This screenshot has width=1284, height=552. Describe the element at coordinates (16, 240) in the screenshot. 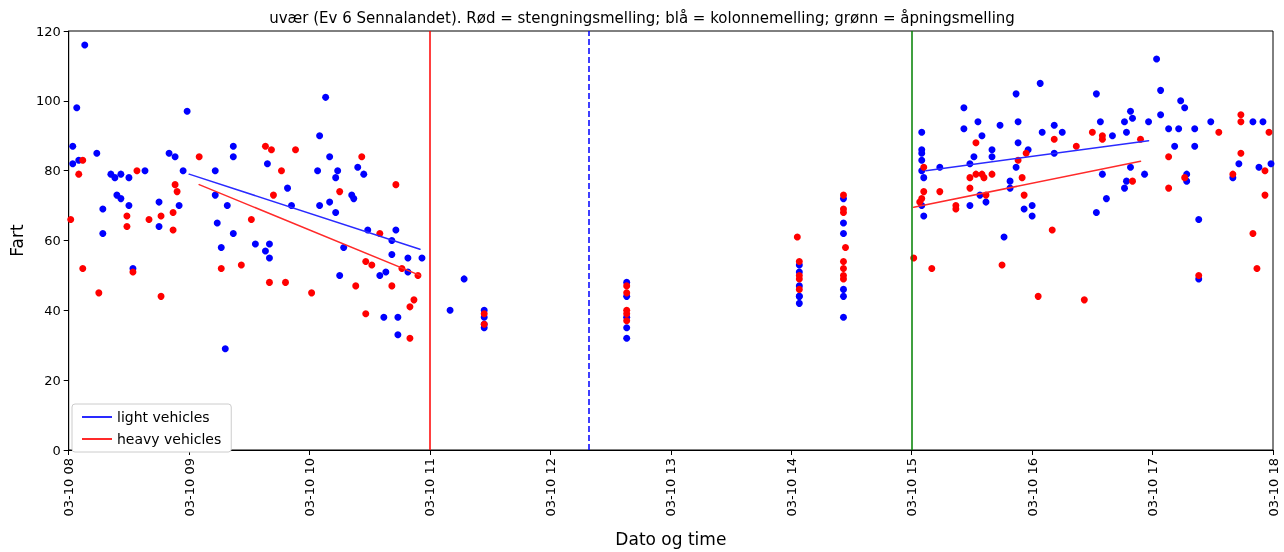

I see `y-axis-title: Fart` at that location.